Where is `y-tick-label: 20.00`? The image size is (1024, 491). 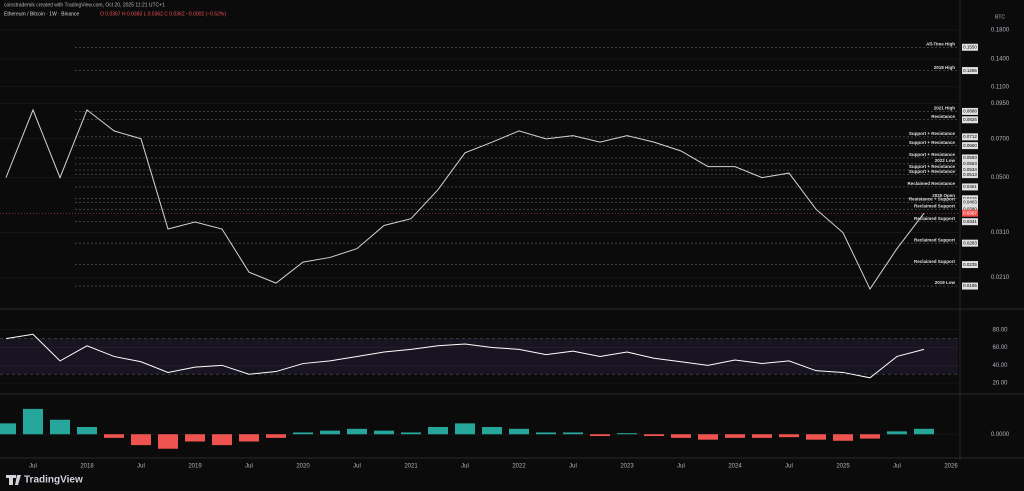 y-tick-label: 20.00 is located at coordinates (1000, 384).